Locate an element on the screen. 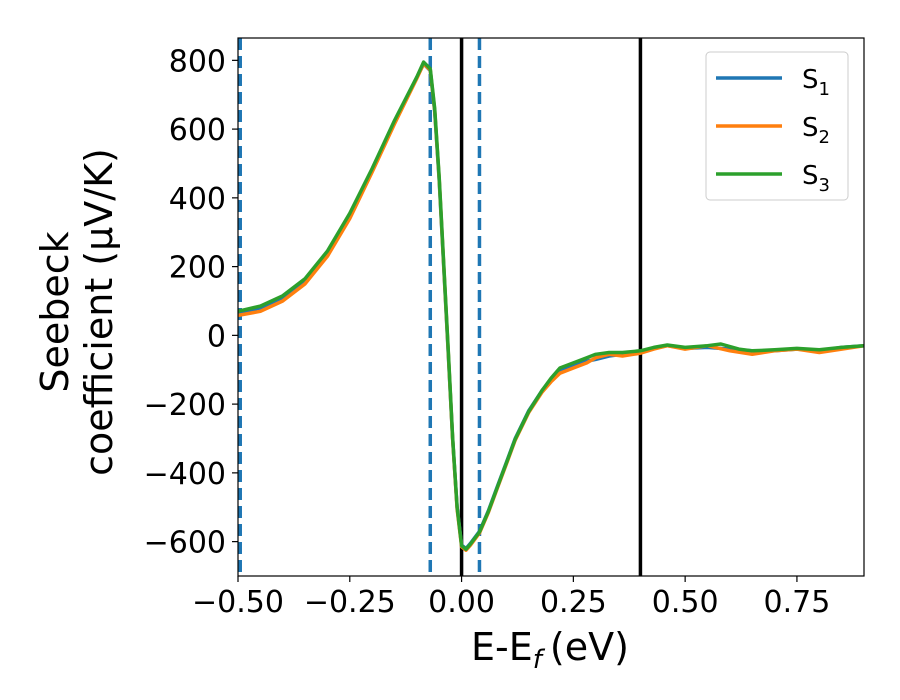  y-tick-label: −400 is located at coordinates (185, 474).